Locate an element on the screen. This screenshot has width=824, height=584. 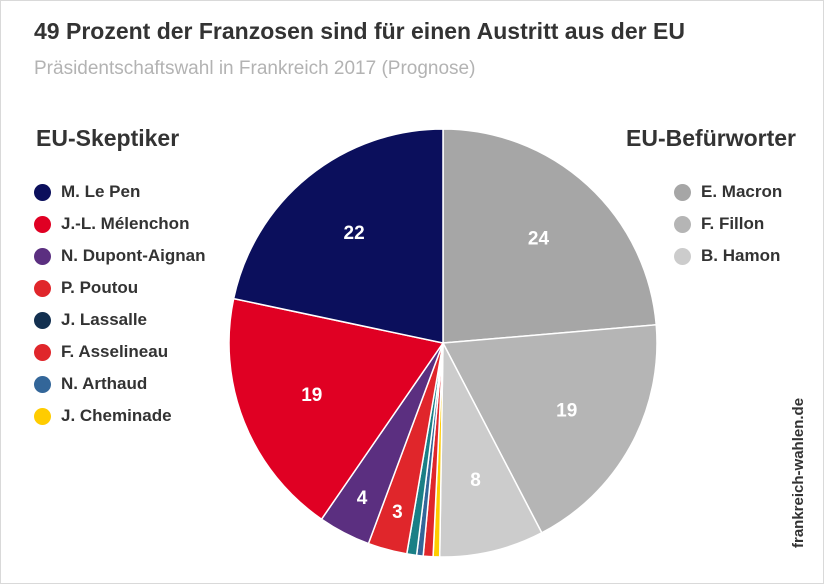
legend-item: P. Poutou is located at coordinates (119, 288).